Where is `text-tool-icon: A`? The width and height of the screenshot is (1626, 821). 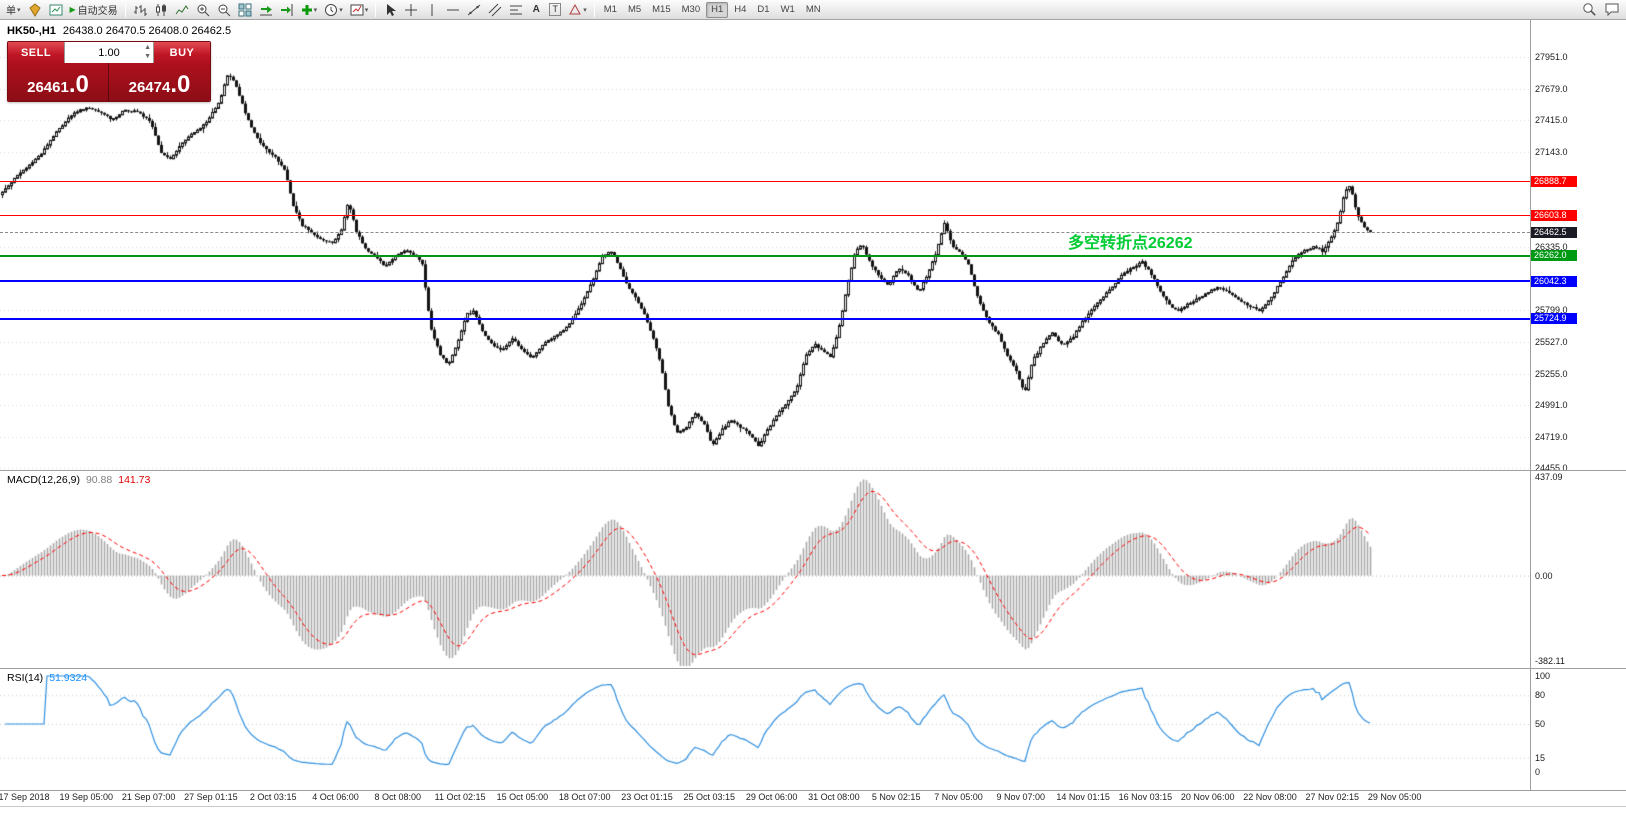
text-tool-icon: A is located at coordinates (536, 9).